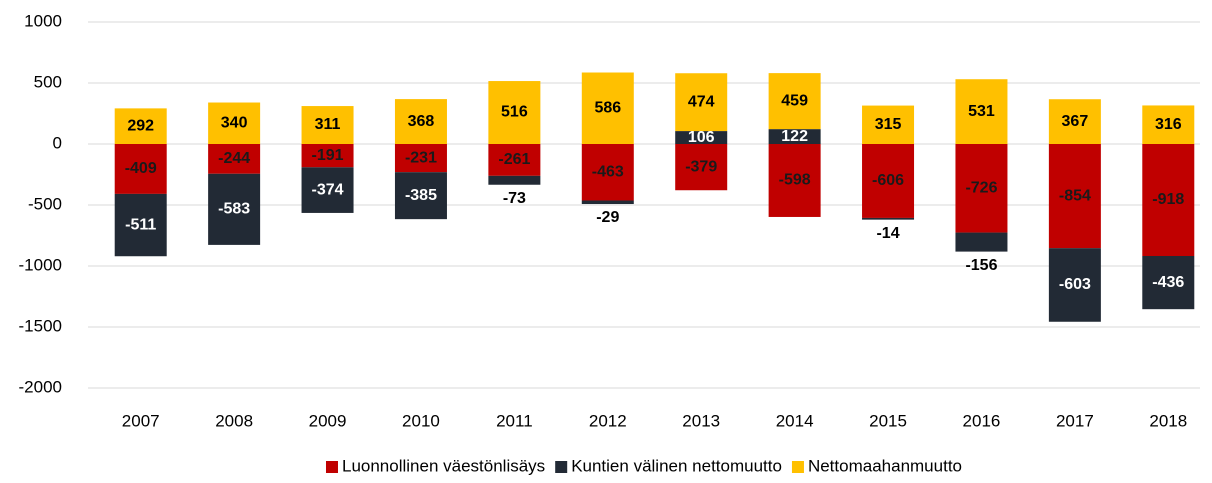  What do you see at coordinates (607, 217) in the screenshot?
I see `value-label: -29` at bounding box center [607, 217].